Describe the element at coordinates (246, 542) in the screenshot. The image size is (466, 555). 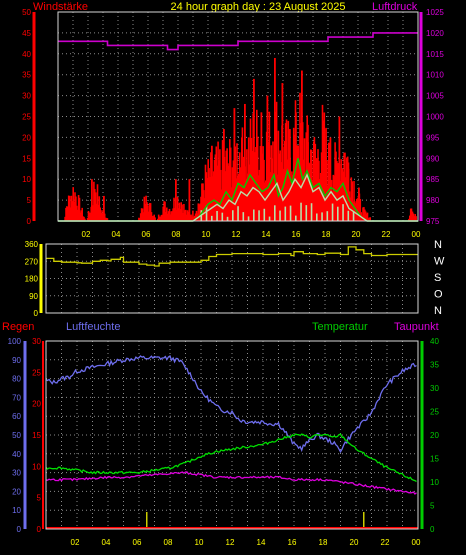
I see `climate-x-axis: 02 04 06 08 10 12 14 16 18 20 22 00` at that location.